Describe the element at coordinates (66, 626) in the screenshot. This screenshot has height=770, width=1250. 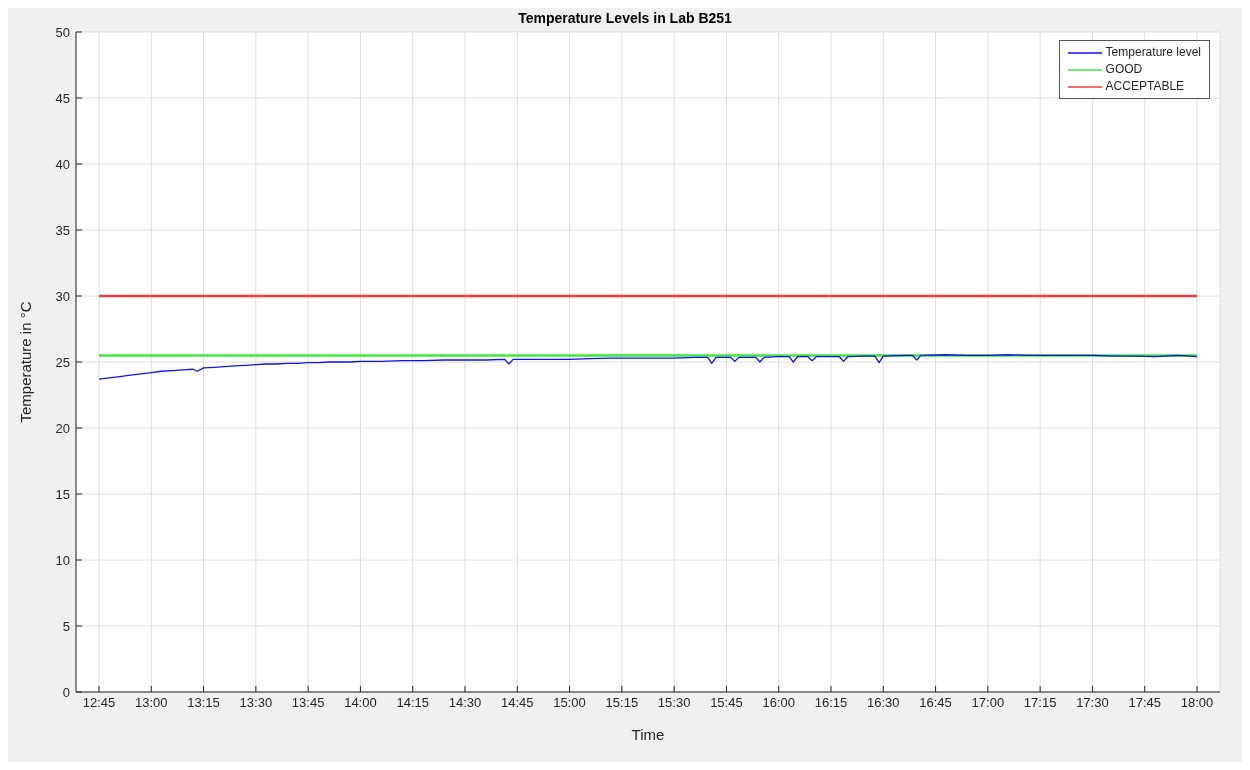
I see `y-tick-label: 5` at that location.